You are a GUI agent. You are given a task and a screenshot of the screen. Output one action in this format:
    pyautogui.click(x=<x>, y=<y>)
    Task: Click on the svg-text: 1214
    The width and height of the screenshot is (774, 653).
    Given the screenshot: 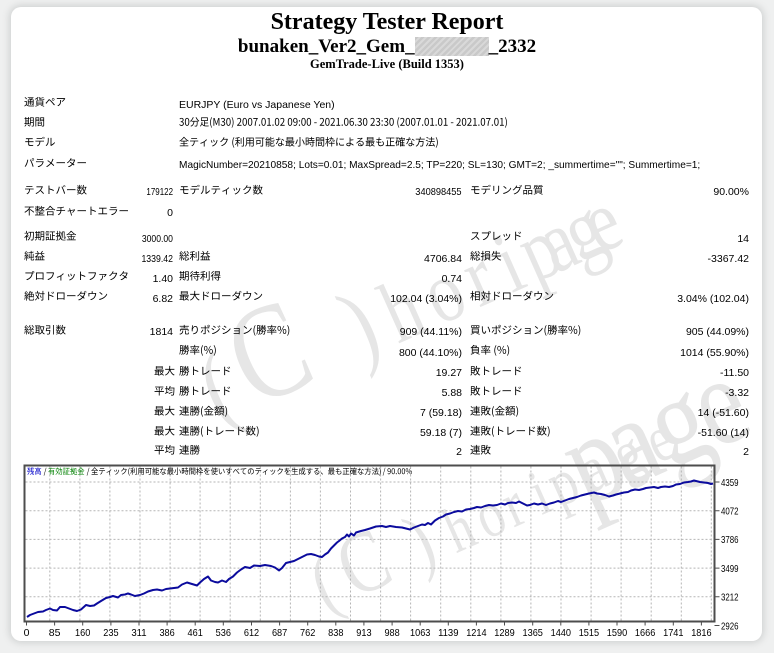 What is the action you would take?
    pyautogui.click(x=476, y=633)
    